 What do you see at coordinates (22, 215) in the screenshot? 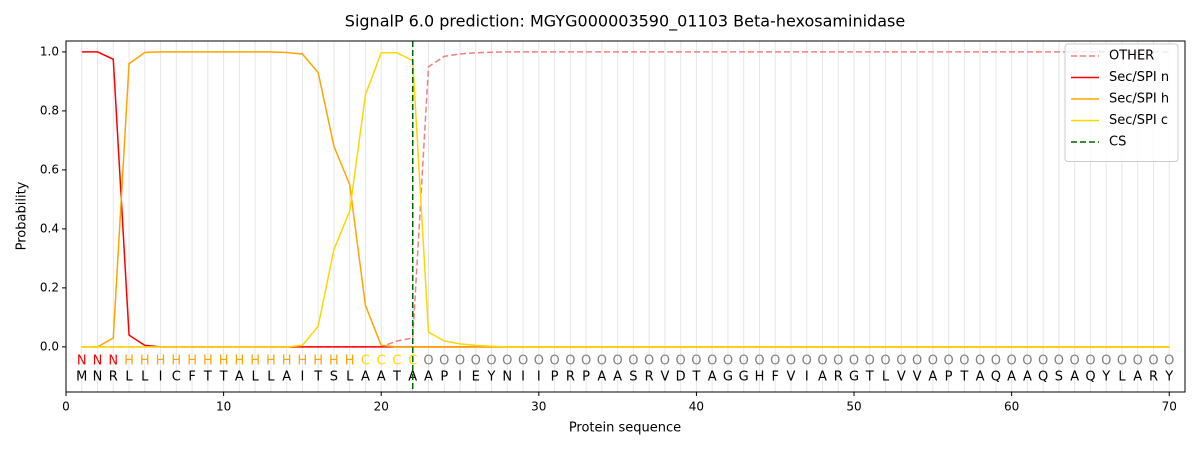
I see `y-axis-label: Probability` at bounding box center [22, 215].